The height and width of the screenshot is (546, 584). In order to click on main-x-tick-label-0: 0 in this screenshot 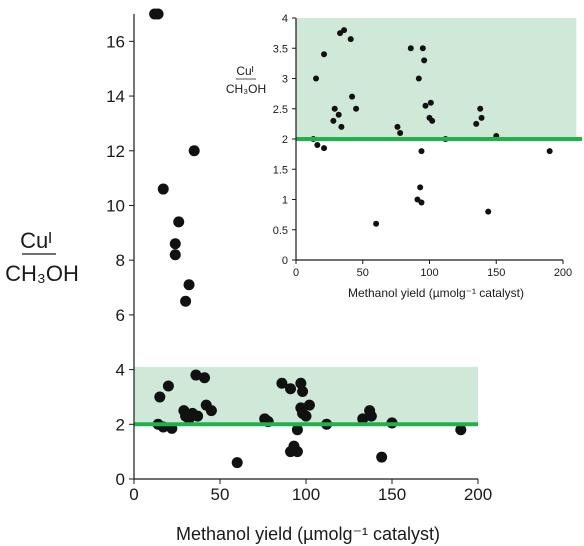, I will do `click(133, 494)`.